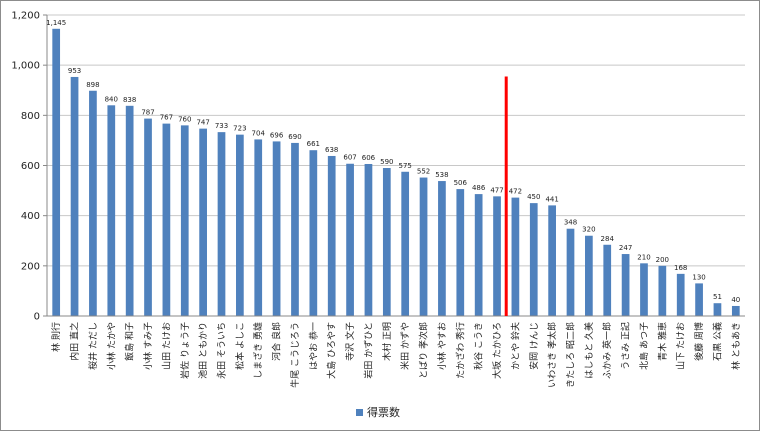 Image resolution: width=760 pixels, height=432 pixels. What do you see at coordinates (479, 188) in the screenshot?
I see `data-label: 486` at bounding box center [479, 188].